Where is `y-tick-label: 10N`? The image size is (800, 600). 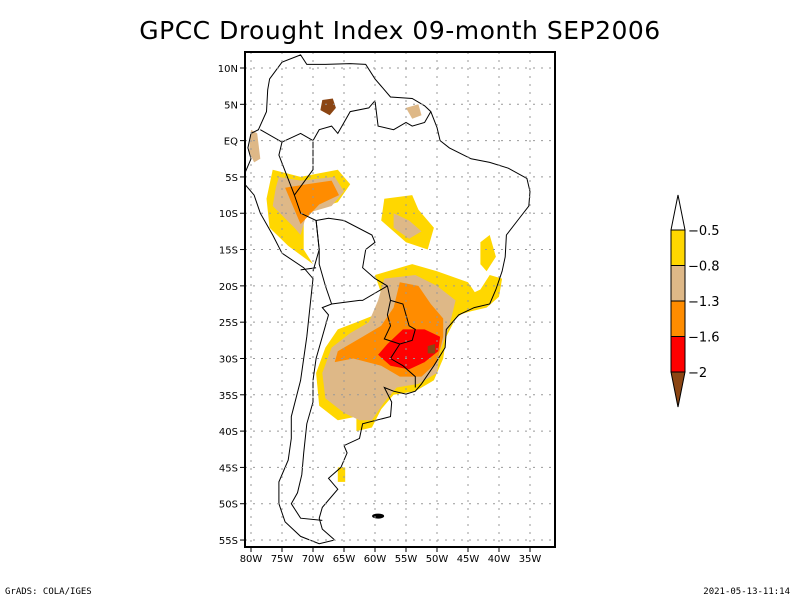 y-tick-label: 10N is located at coordinates (228, 69).